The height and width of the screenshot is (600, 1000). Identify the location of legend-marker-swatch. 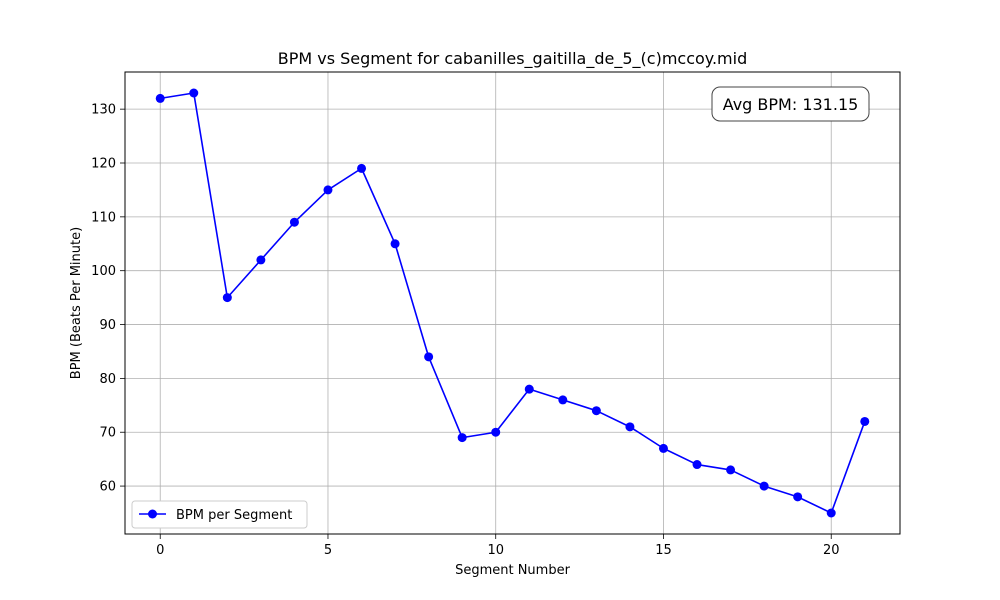
(152, 514).